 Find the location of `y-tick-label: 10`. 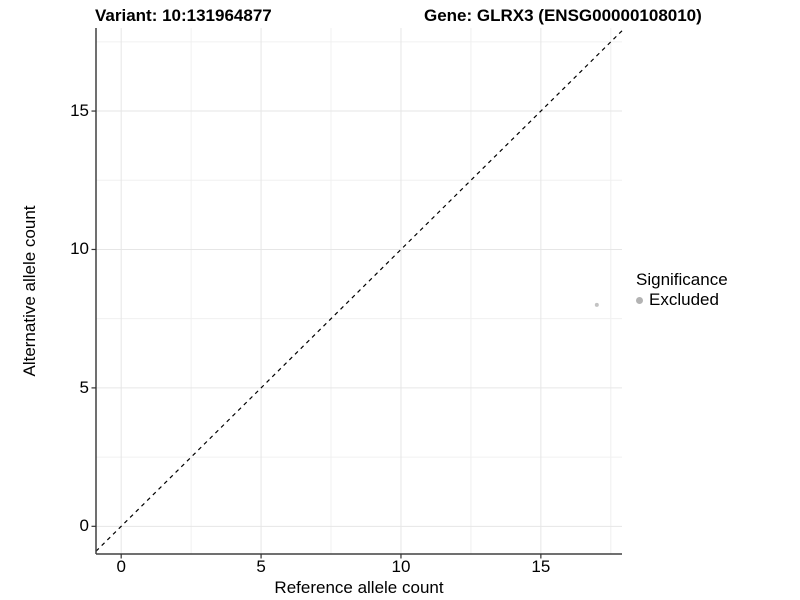

y-tick-label: 10 is located at coordinates (79, 249).